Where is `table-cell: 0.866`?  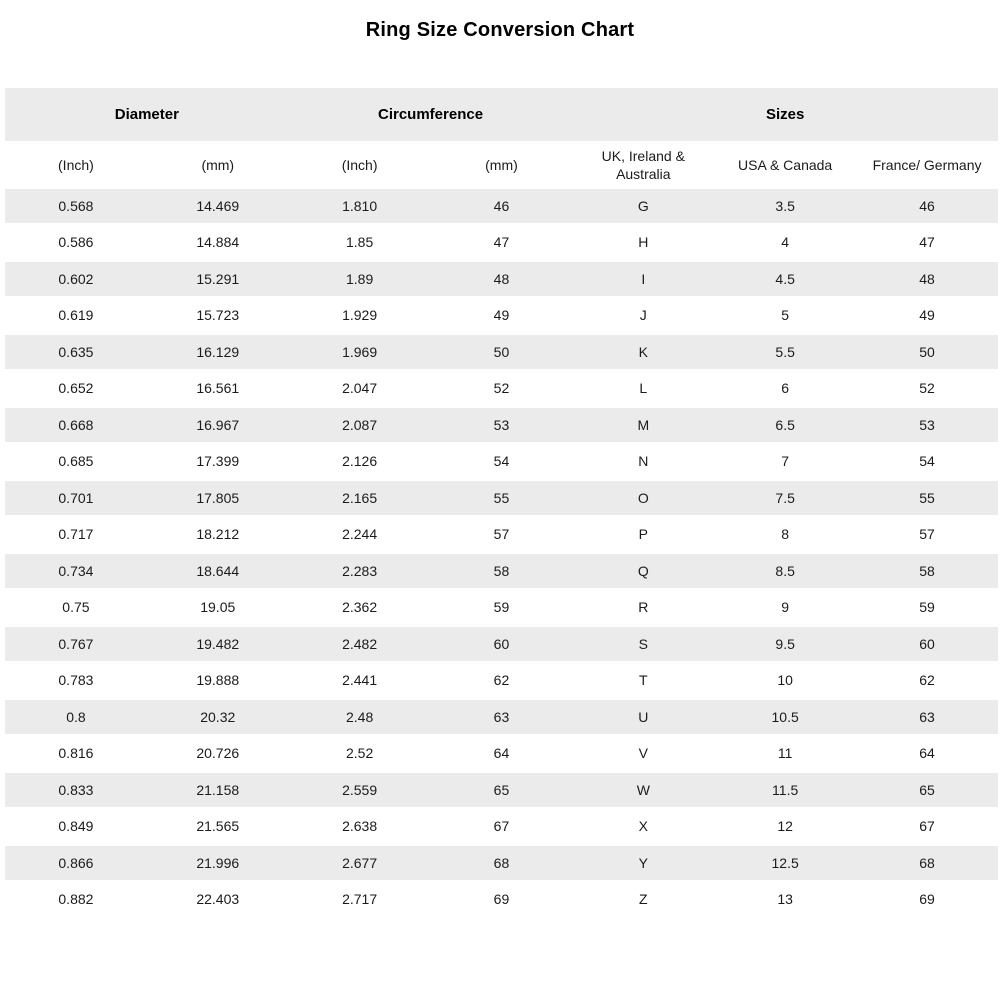
table-cell: 0.866 is located at coordinates (76, 864).